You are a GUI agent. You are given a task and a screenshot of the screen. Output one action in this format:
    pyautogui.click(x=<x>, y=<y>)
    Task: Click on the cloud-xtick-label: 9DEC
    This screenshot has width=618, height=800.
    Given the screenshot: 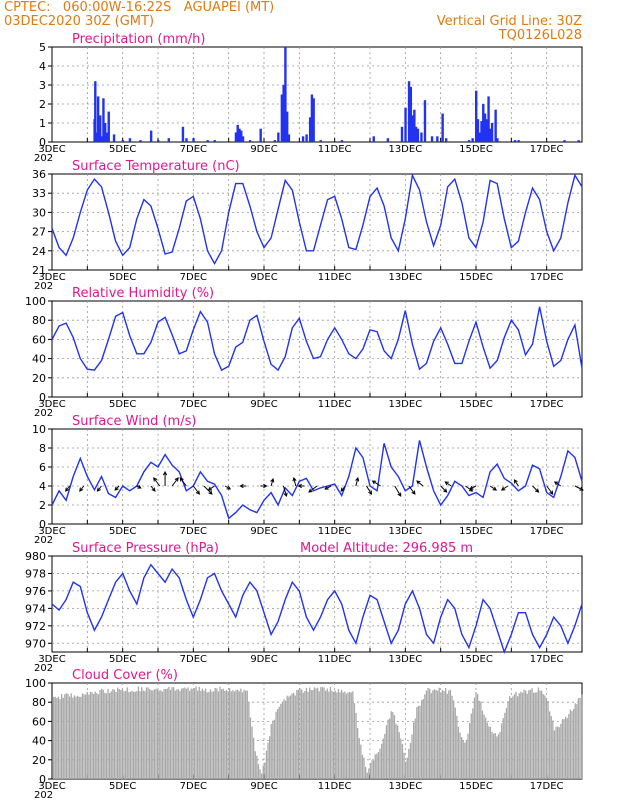 What is the action you would take?
    pyautogui.click(x=263, y=786)
    